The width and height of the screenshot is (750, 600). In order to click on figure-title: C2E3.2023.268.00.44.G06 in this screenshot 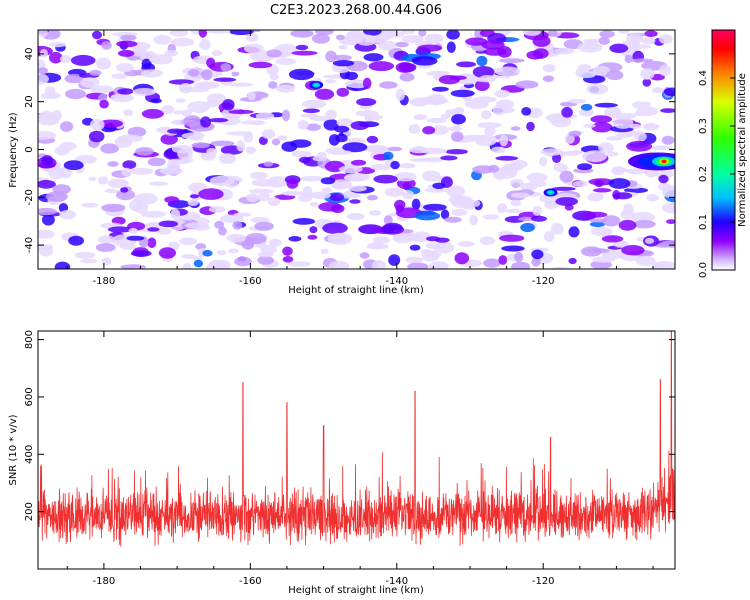, I will do `click(356, 10)`.